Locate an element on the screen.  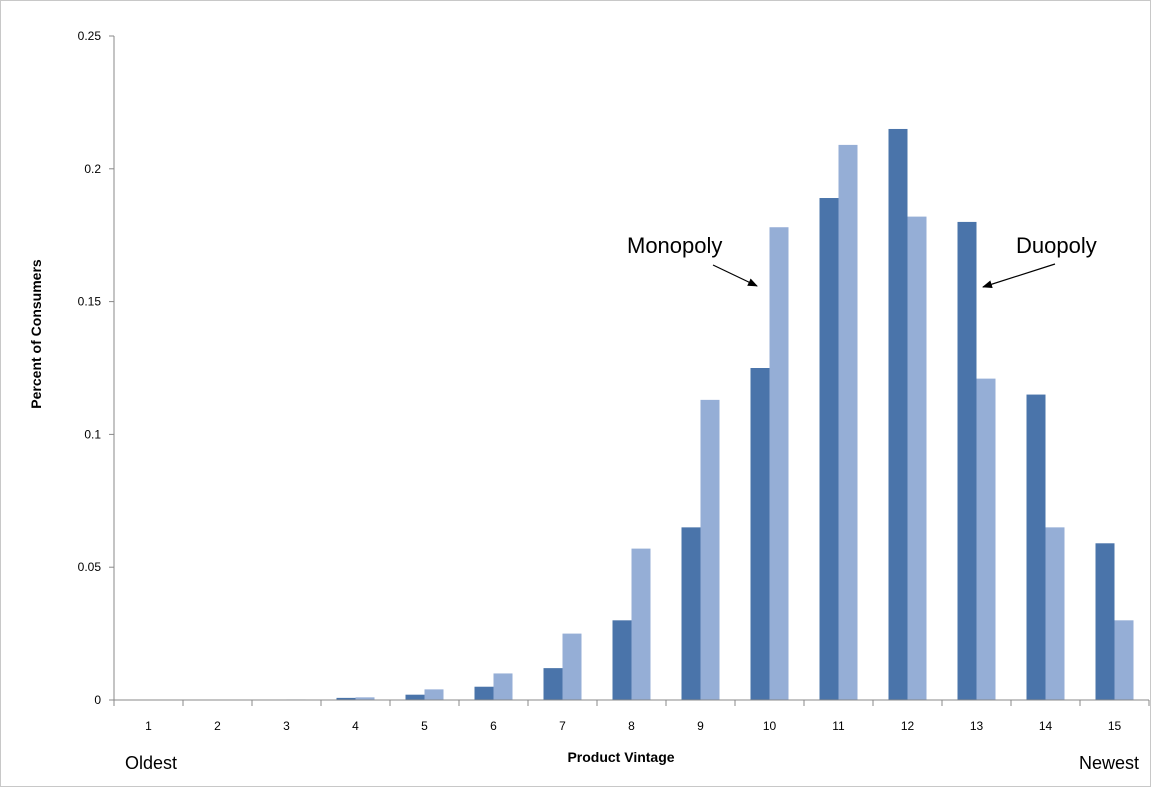
y-tick-label: 0 is located at coordinates (97, 700).